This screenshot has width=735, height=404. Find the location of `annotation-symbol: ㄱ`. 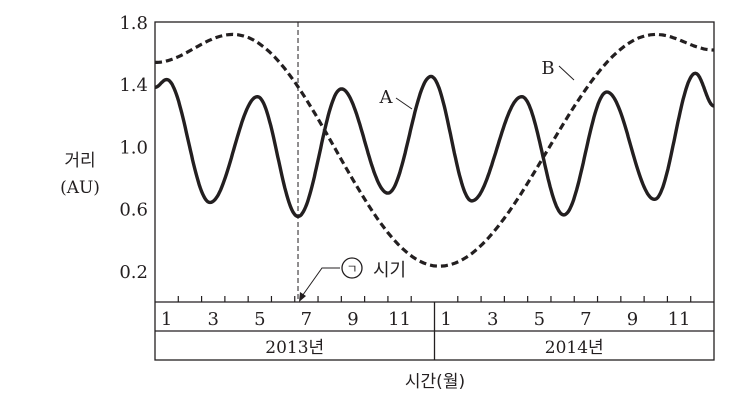

annotation-symbol: ㄱ is located at coordinates (351, 269).